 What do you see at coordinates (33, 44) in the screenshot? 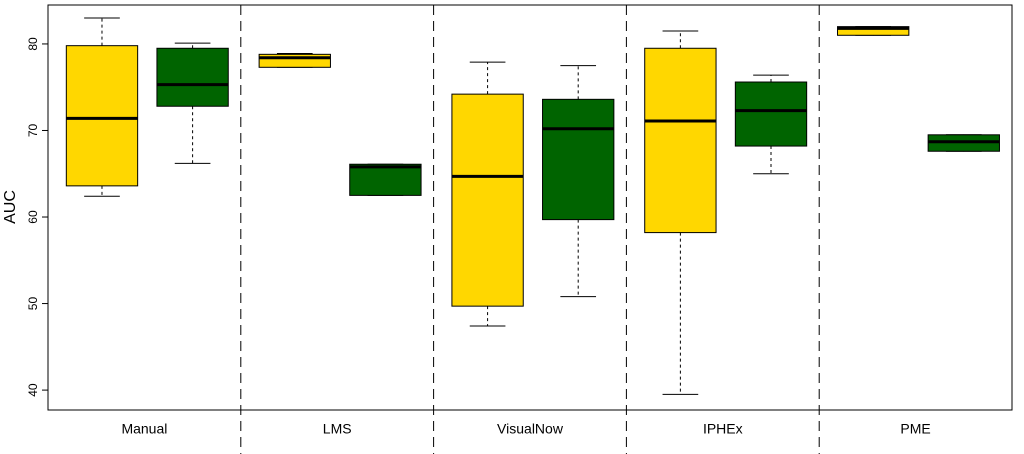
I see `y-tick-label: 80` at bounding box center [33, 44].